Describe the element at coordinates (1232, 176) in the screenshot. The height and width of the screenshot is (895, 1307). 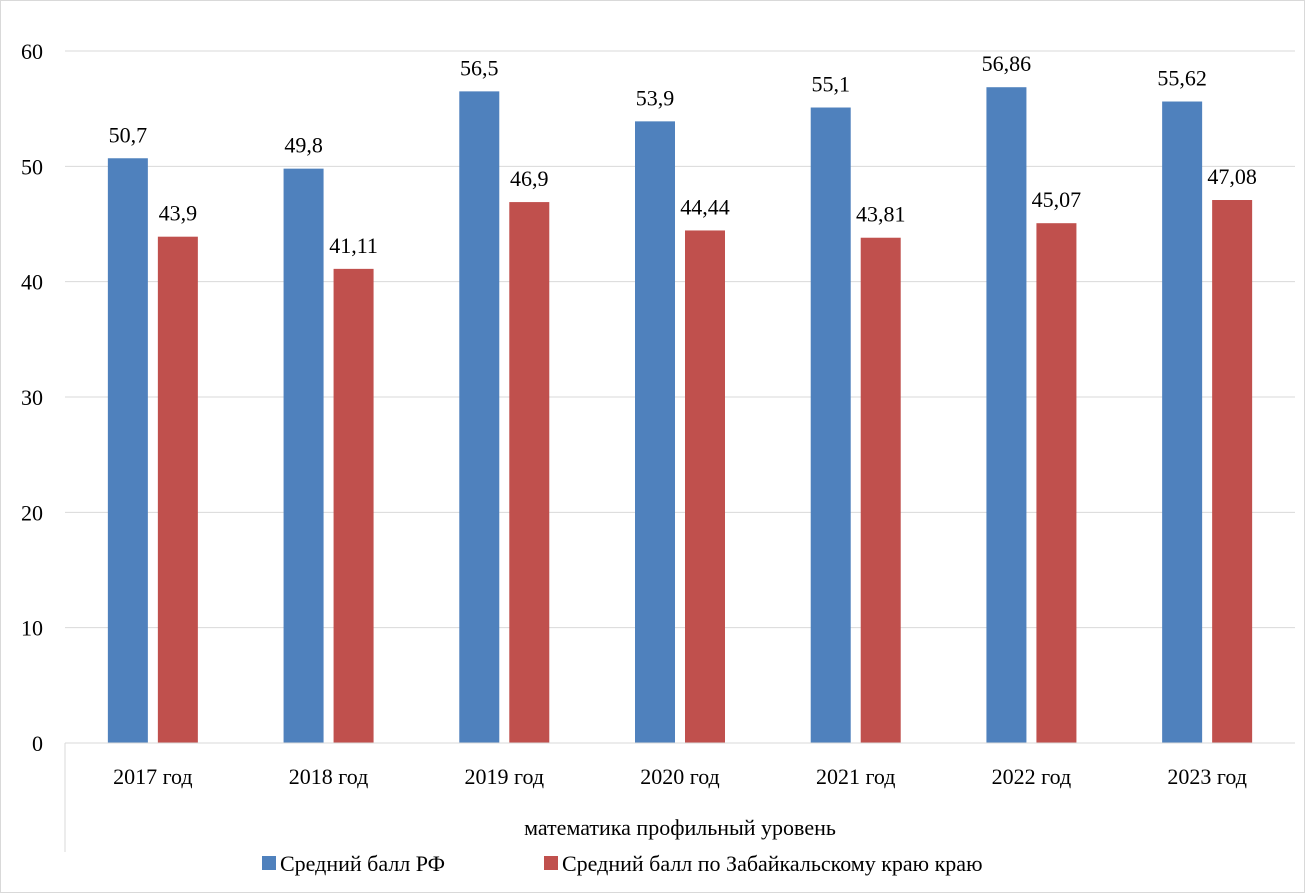
I see `data-label: 47,08` at that location.